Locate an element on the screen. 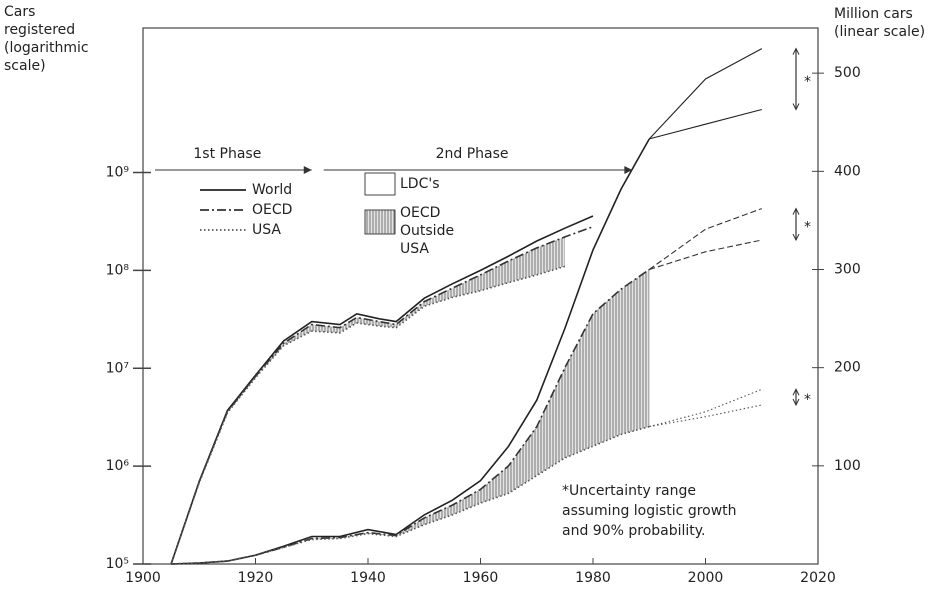  legend-label: World is located at coordinates (272, 190).